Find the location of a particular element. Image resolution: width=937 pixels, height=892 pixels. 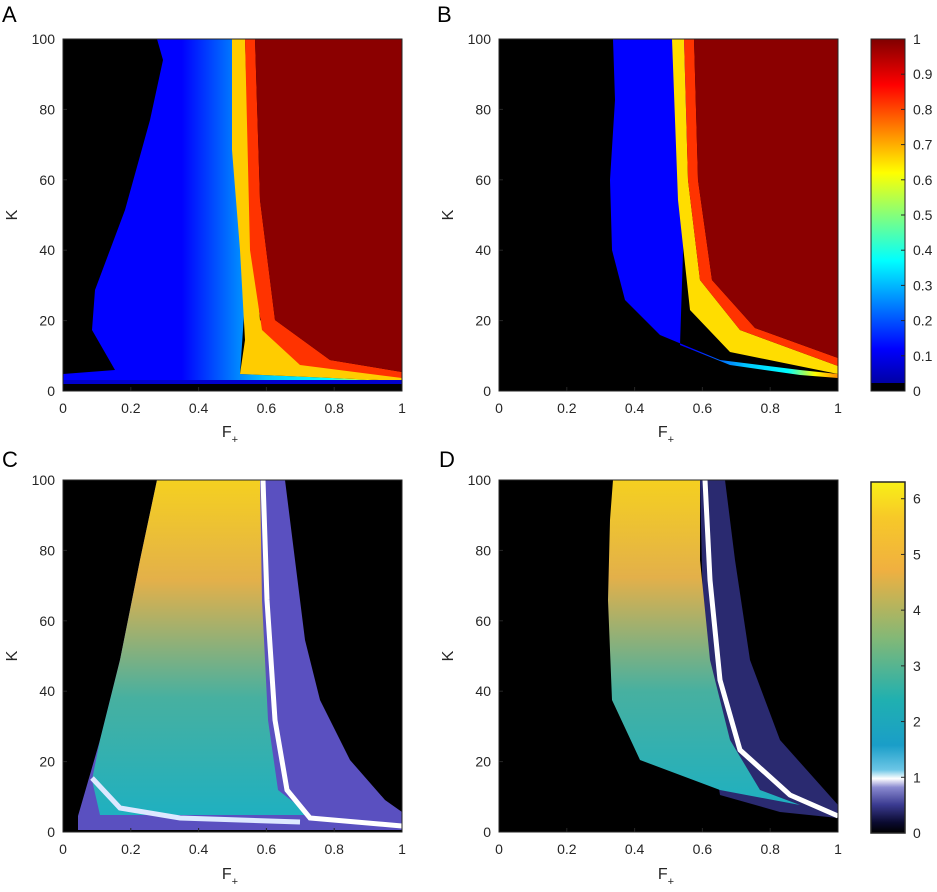

colorbar-parula-frame is located at coordinates (888, 657).